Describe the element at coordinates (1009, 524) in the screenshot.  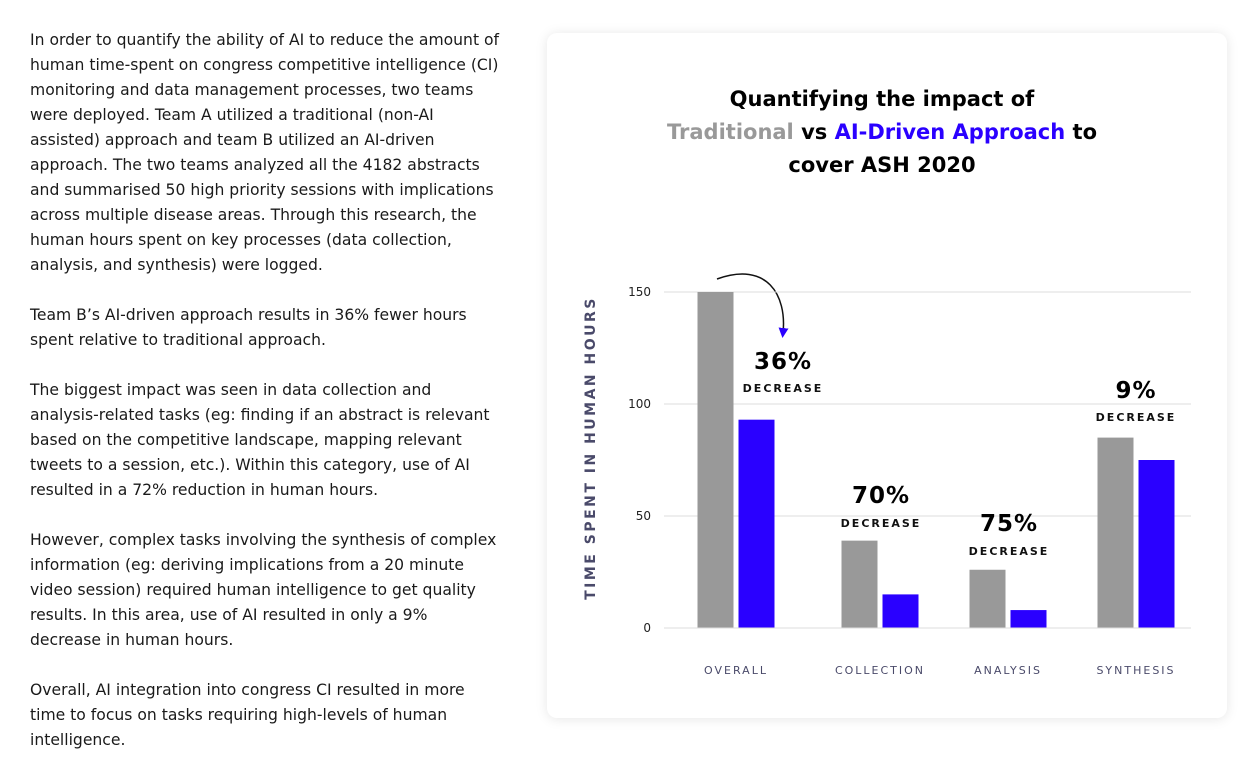
I see `annotation-percent: 75%` at that location.